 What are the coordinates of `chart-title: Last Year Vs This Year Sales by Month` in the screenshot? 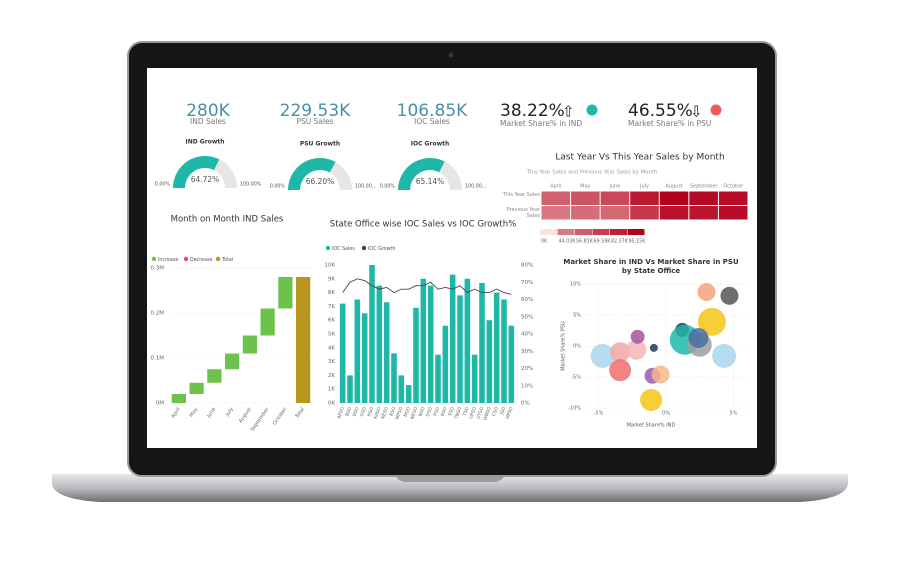 It's located at (639, 158).